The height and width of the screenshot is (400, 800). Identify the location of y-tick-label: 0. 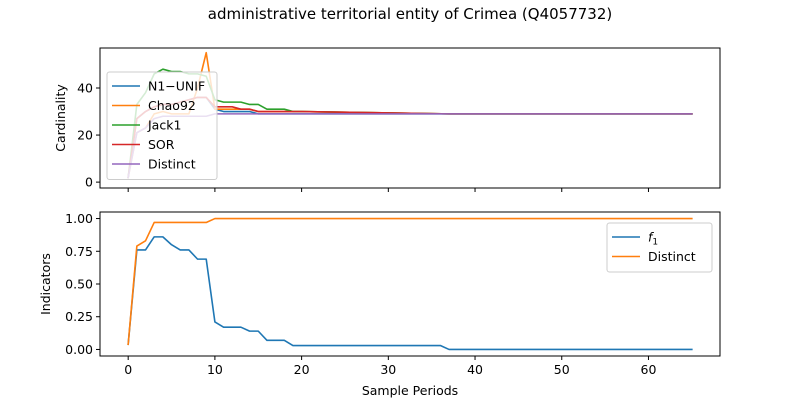
(89, 182).